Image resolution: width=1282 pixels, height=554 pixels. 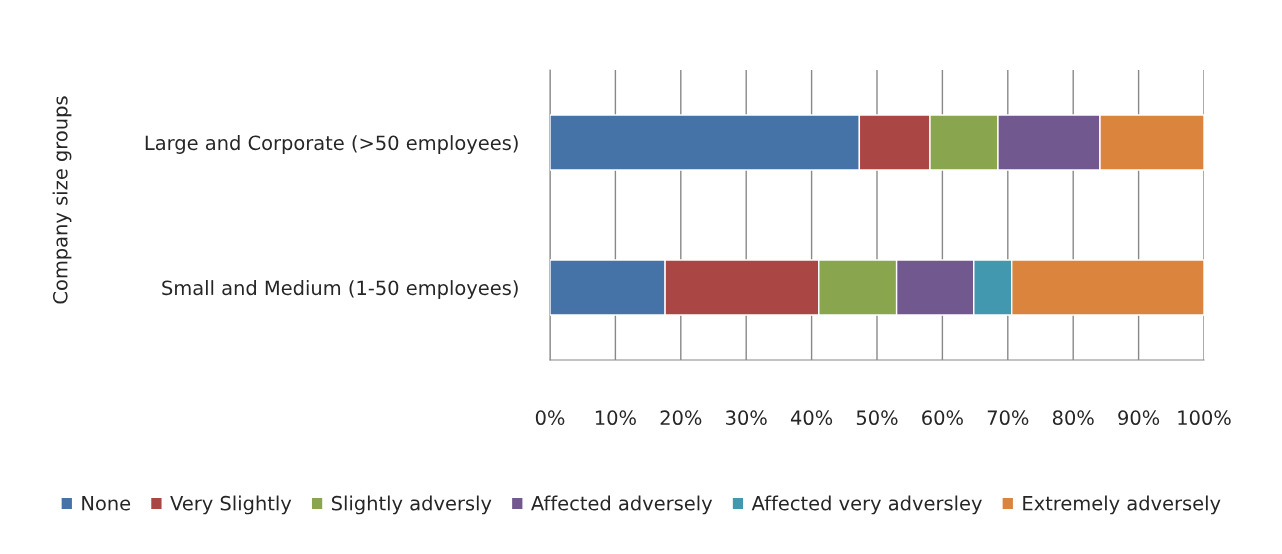 What do you see at coordinates (331, 144) in the screenshot?
I see `y-tick-label: Large and Corporate (>50 employees)` at bounding box center [331, 144].